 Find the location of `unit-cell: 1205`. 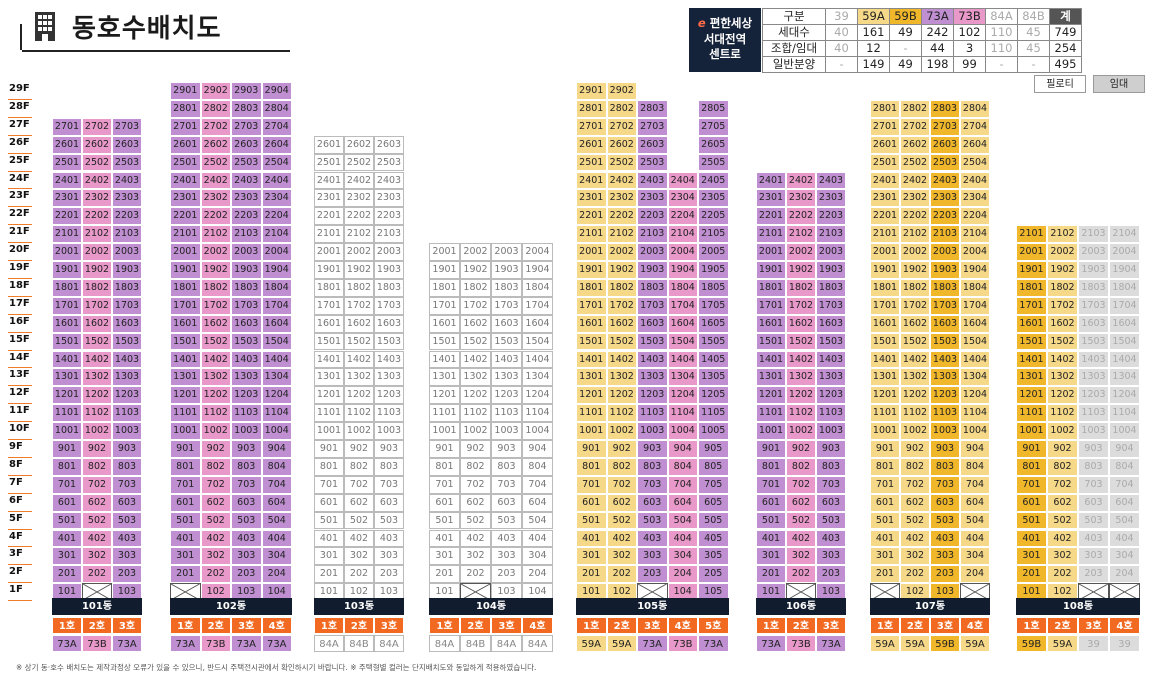

unit-cell: 1205 is located at coordinates (713, 395).